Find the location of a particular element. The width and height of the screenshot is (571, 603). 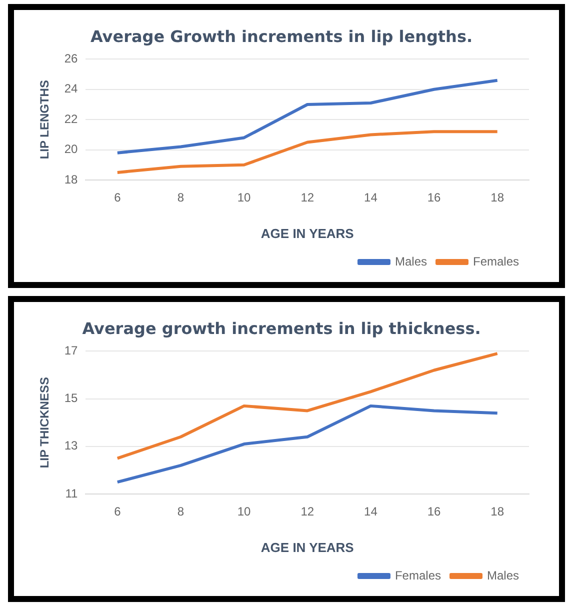

y-tick-label: 20 is located at coordinates (71, 149).